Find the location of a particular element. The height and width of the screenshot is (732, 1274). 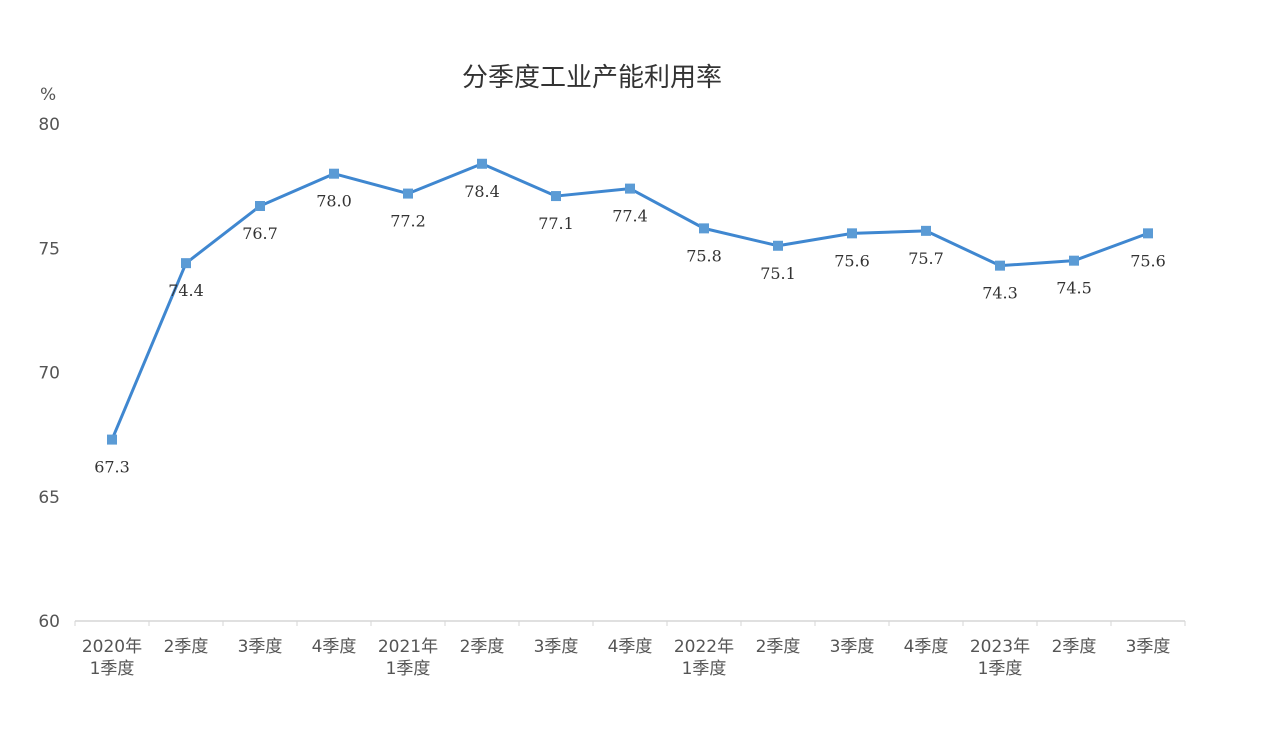

data-label: 77.1 is located at coordinates (556, 223).